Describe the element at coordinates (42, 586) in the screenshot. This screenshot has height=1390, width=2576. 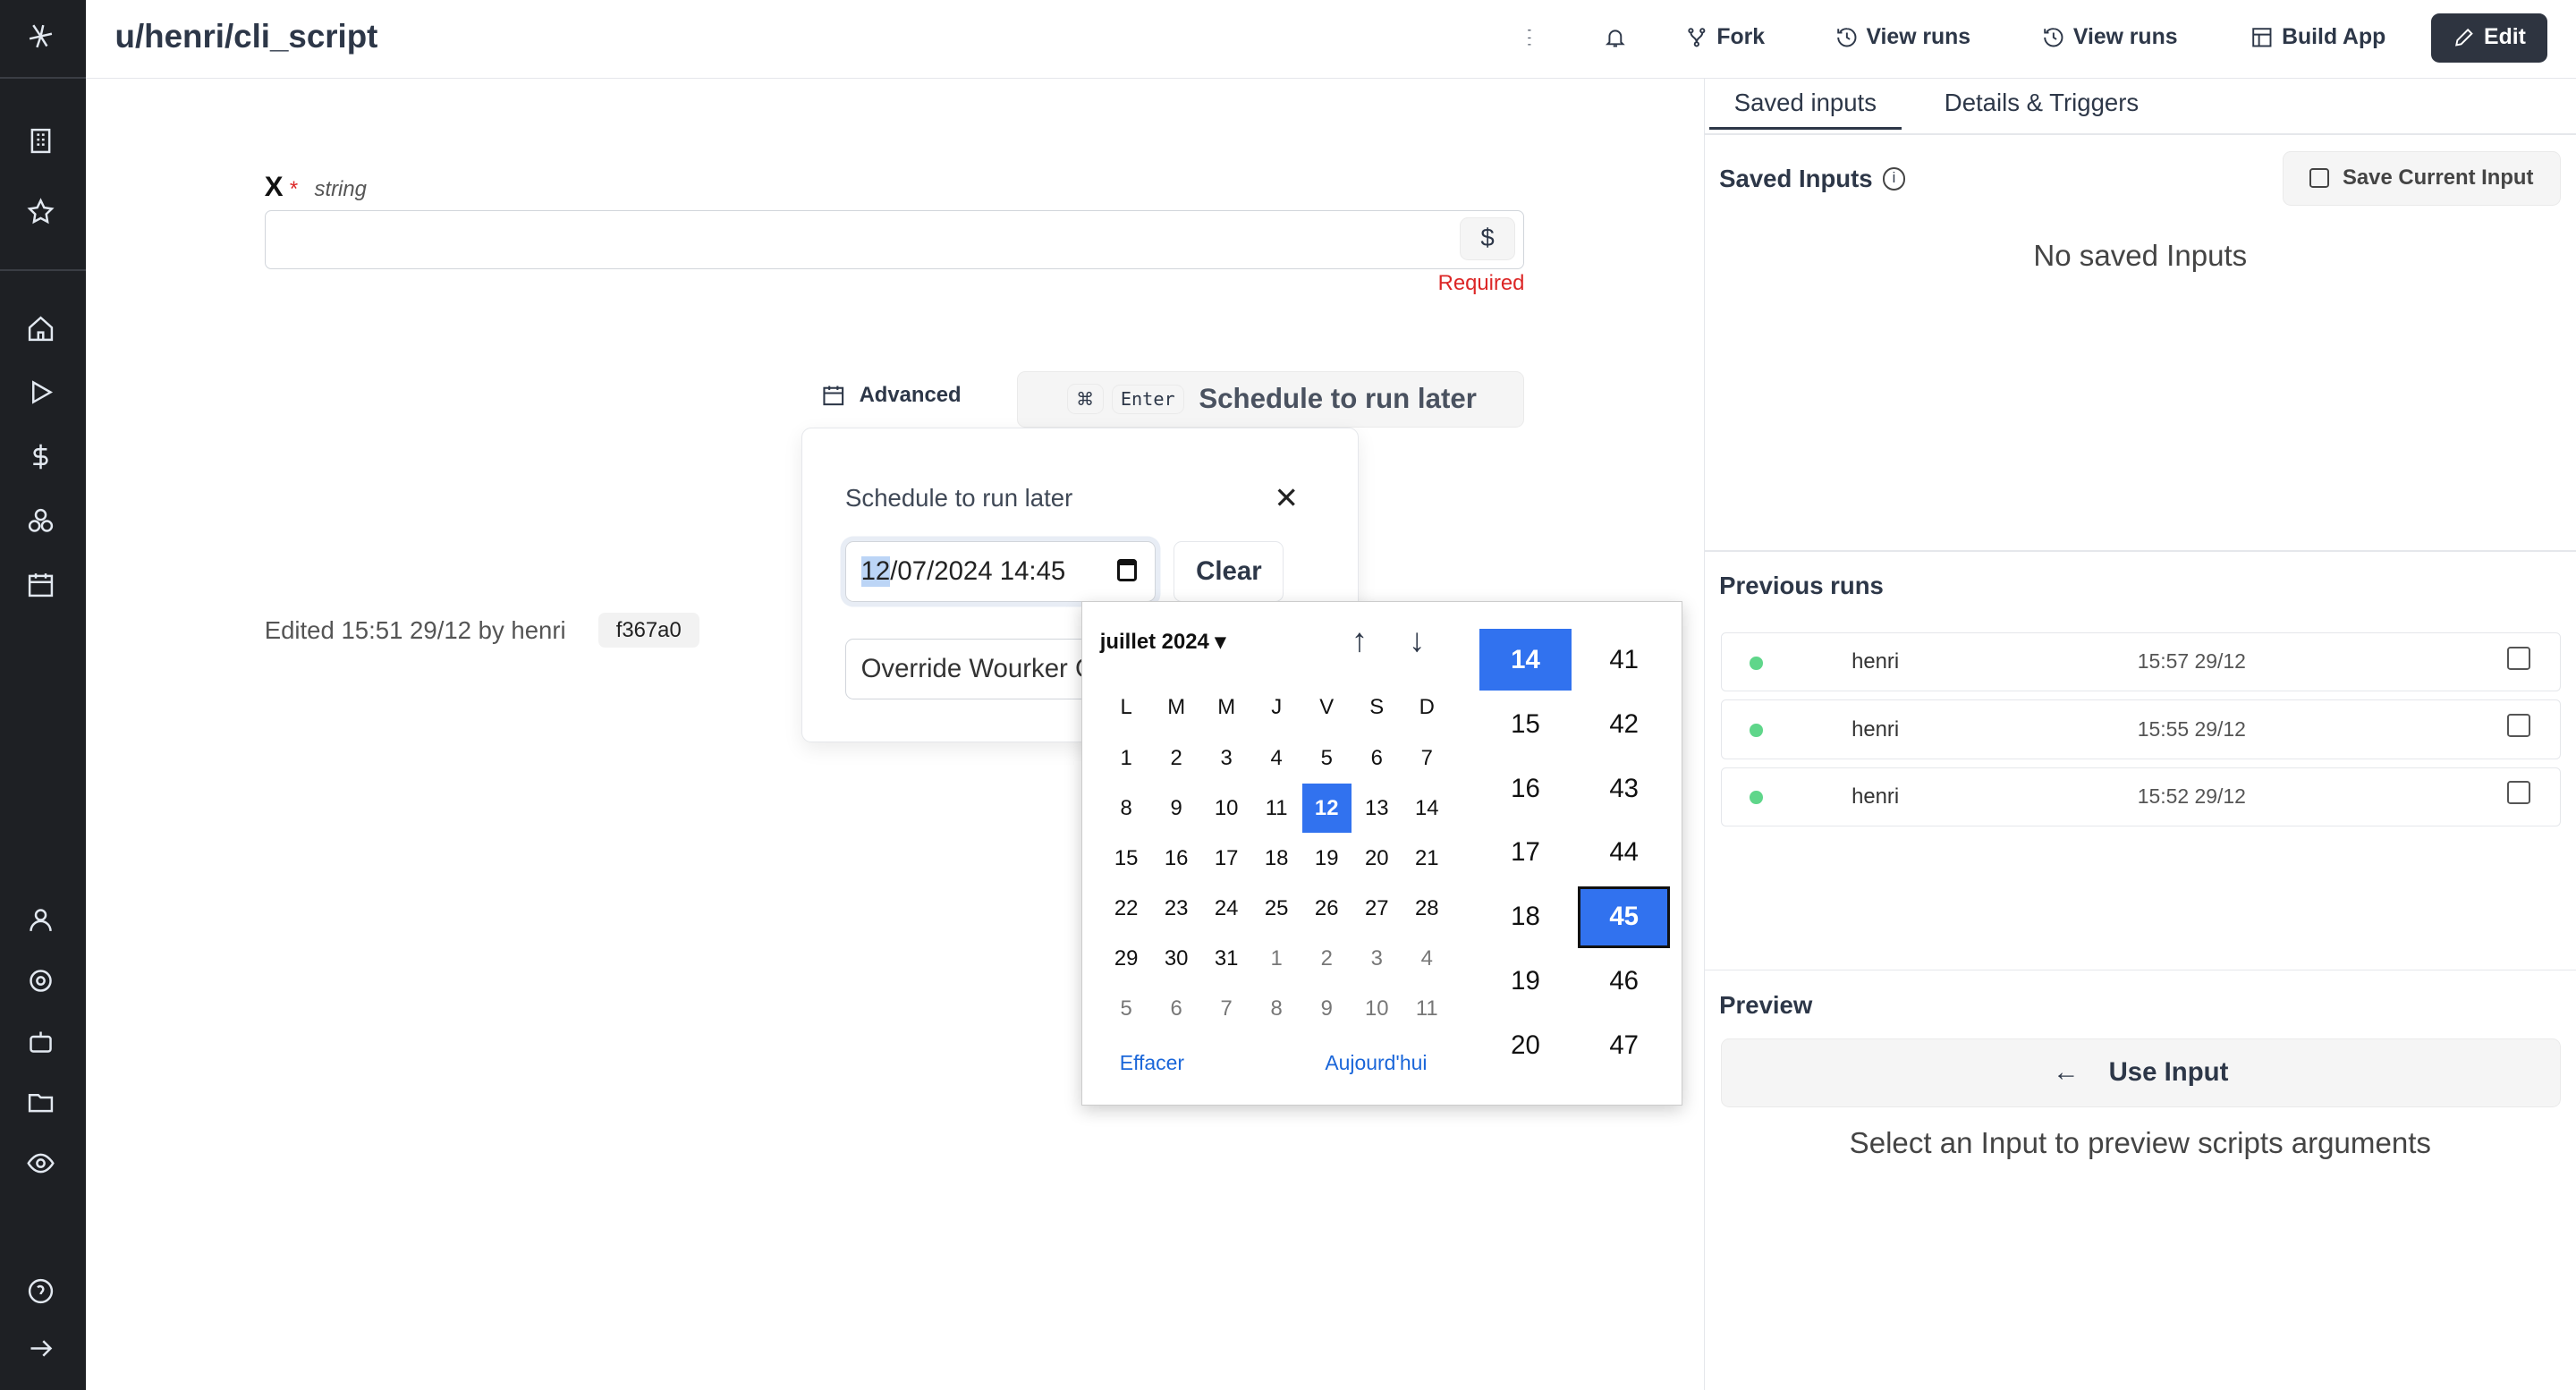
I see `calendar-icon` at that location.